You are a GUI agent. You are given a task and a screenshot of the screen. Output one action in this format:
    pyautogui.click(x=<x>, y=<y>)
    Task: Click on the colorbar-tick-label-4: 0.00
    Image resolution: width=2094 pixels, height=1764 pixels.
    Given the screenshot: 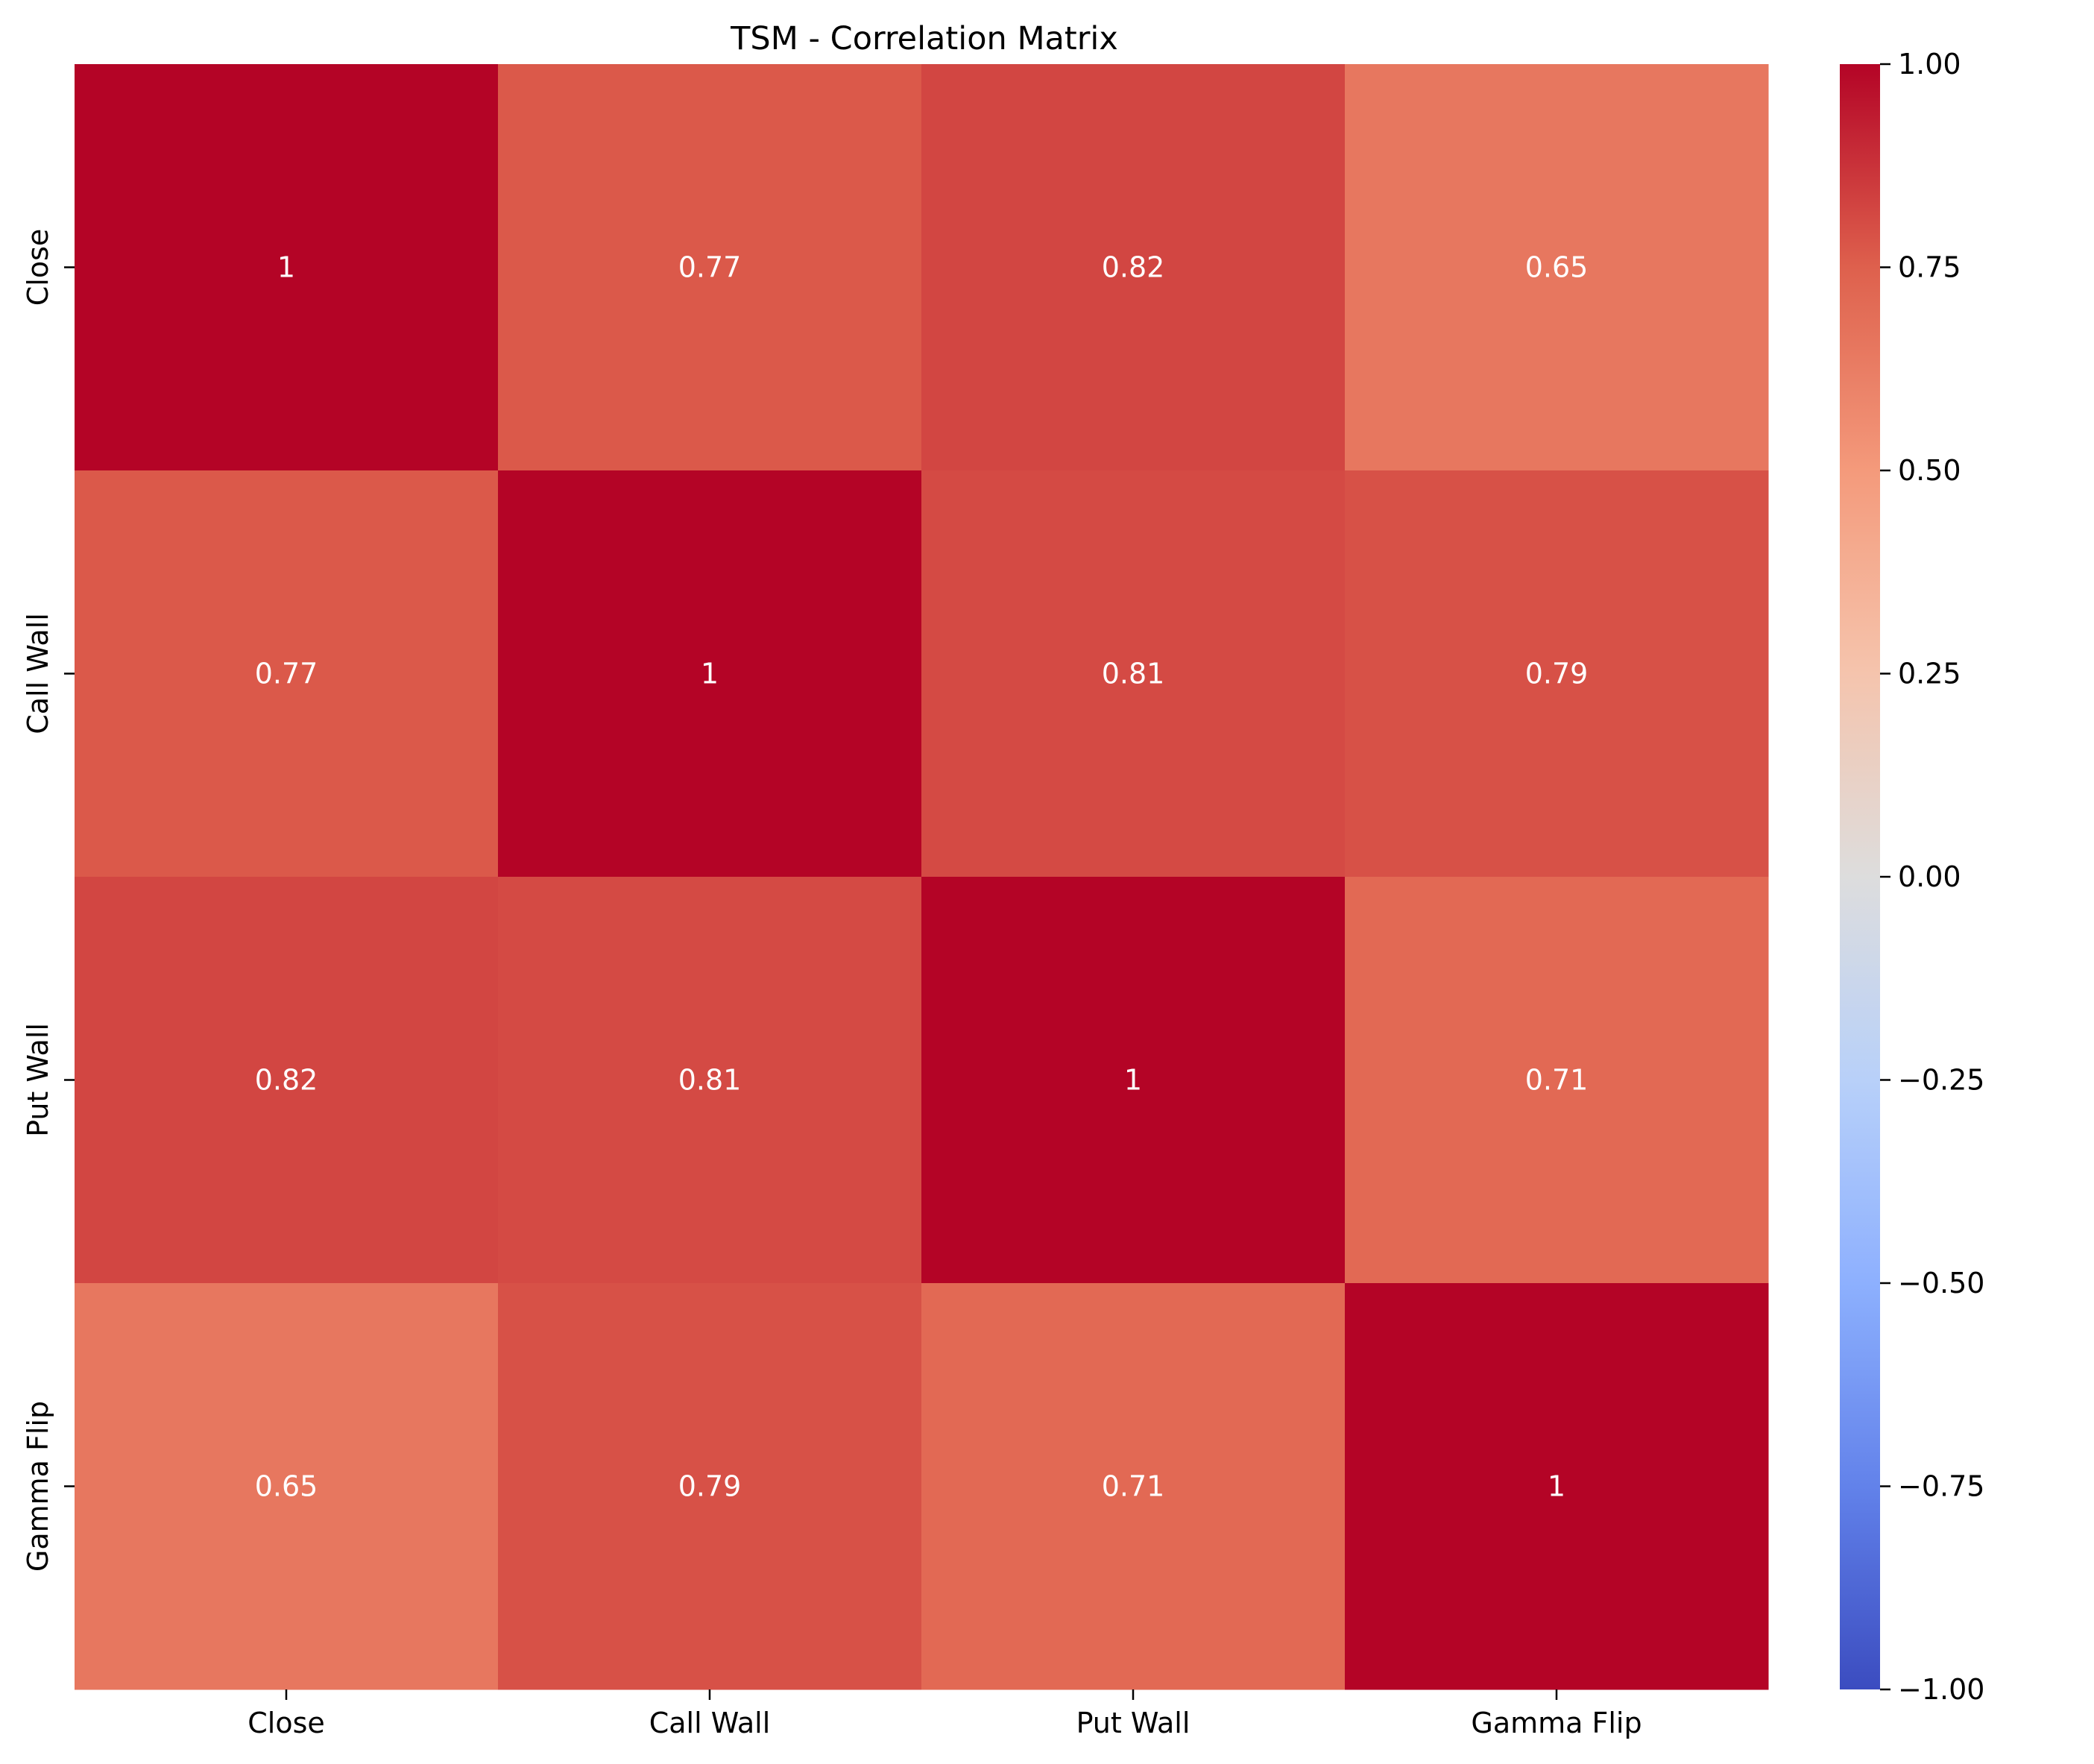 What is the action you would take?
    pyautogui.click(x=1929, y=876)
    